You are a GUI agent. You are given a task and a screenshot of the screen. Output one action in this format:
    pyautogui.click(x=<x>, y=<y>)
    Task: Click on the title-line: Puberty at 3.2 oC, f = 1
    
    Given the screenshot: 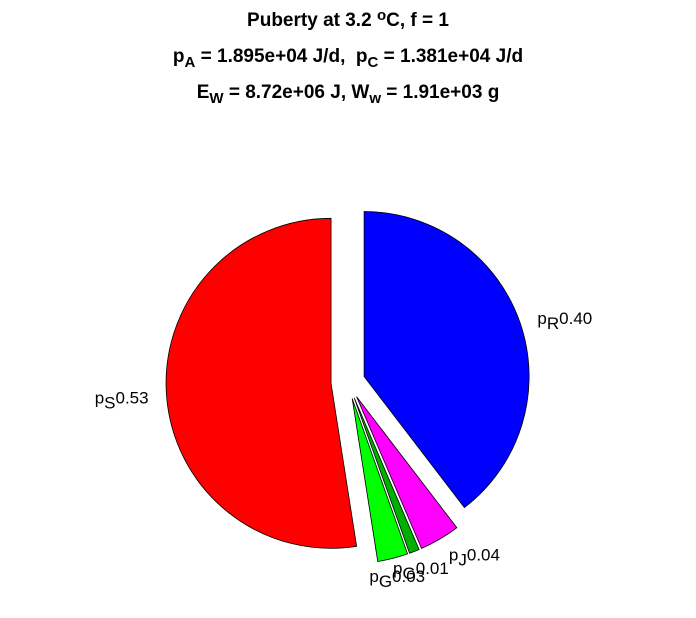 What is the action you would take?
    pyautogui.click(x=348, y=19)
    